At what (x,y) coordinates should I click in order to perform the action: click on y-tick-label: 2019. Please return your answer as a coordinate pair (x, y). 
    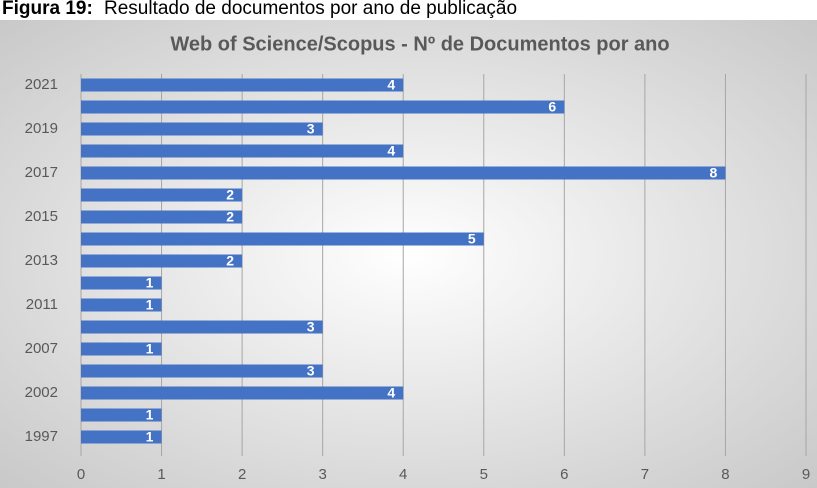
    Looking at the image, I should click on (41, 128).